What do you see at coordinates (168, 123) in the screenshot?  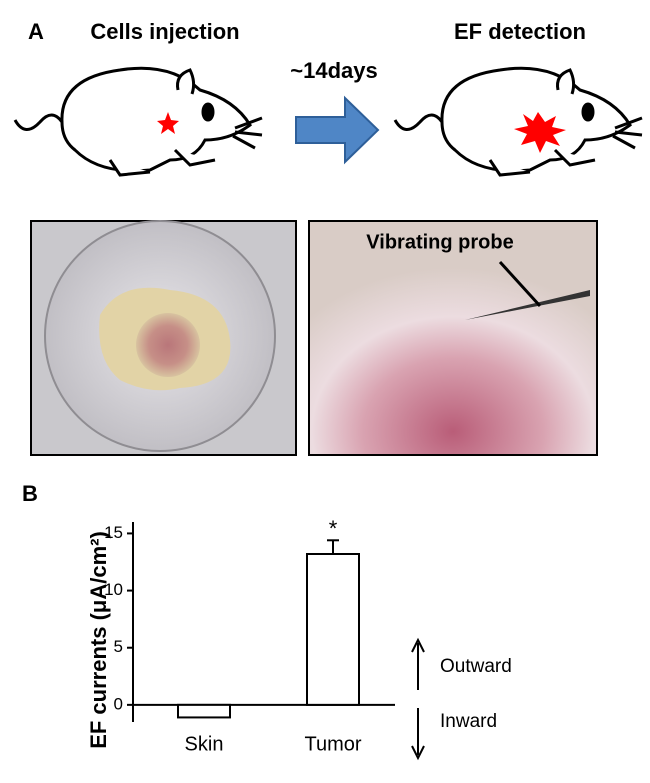 I see `injection-star` at bounding box center [168, 123].